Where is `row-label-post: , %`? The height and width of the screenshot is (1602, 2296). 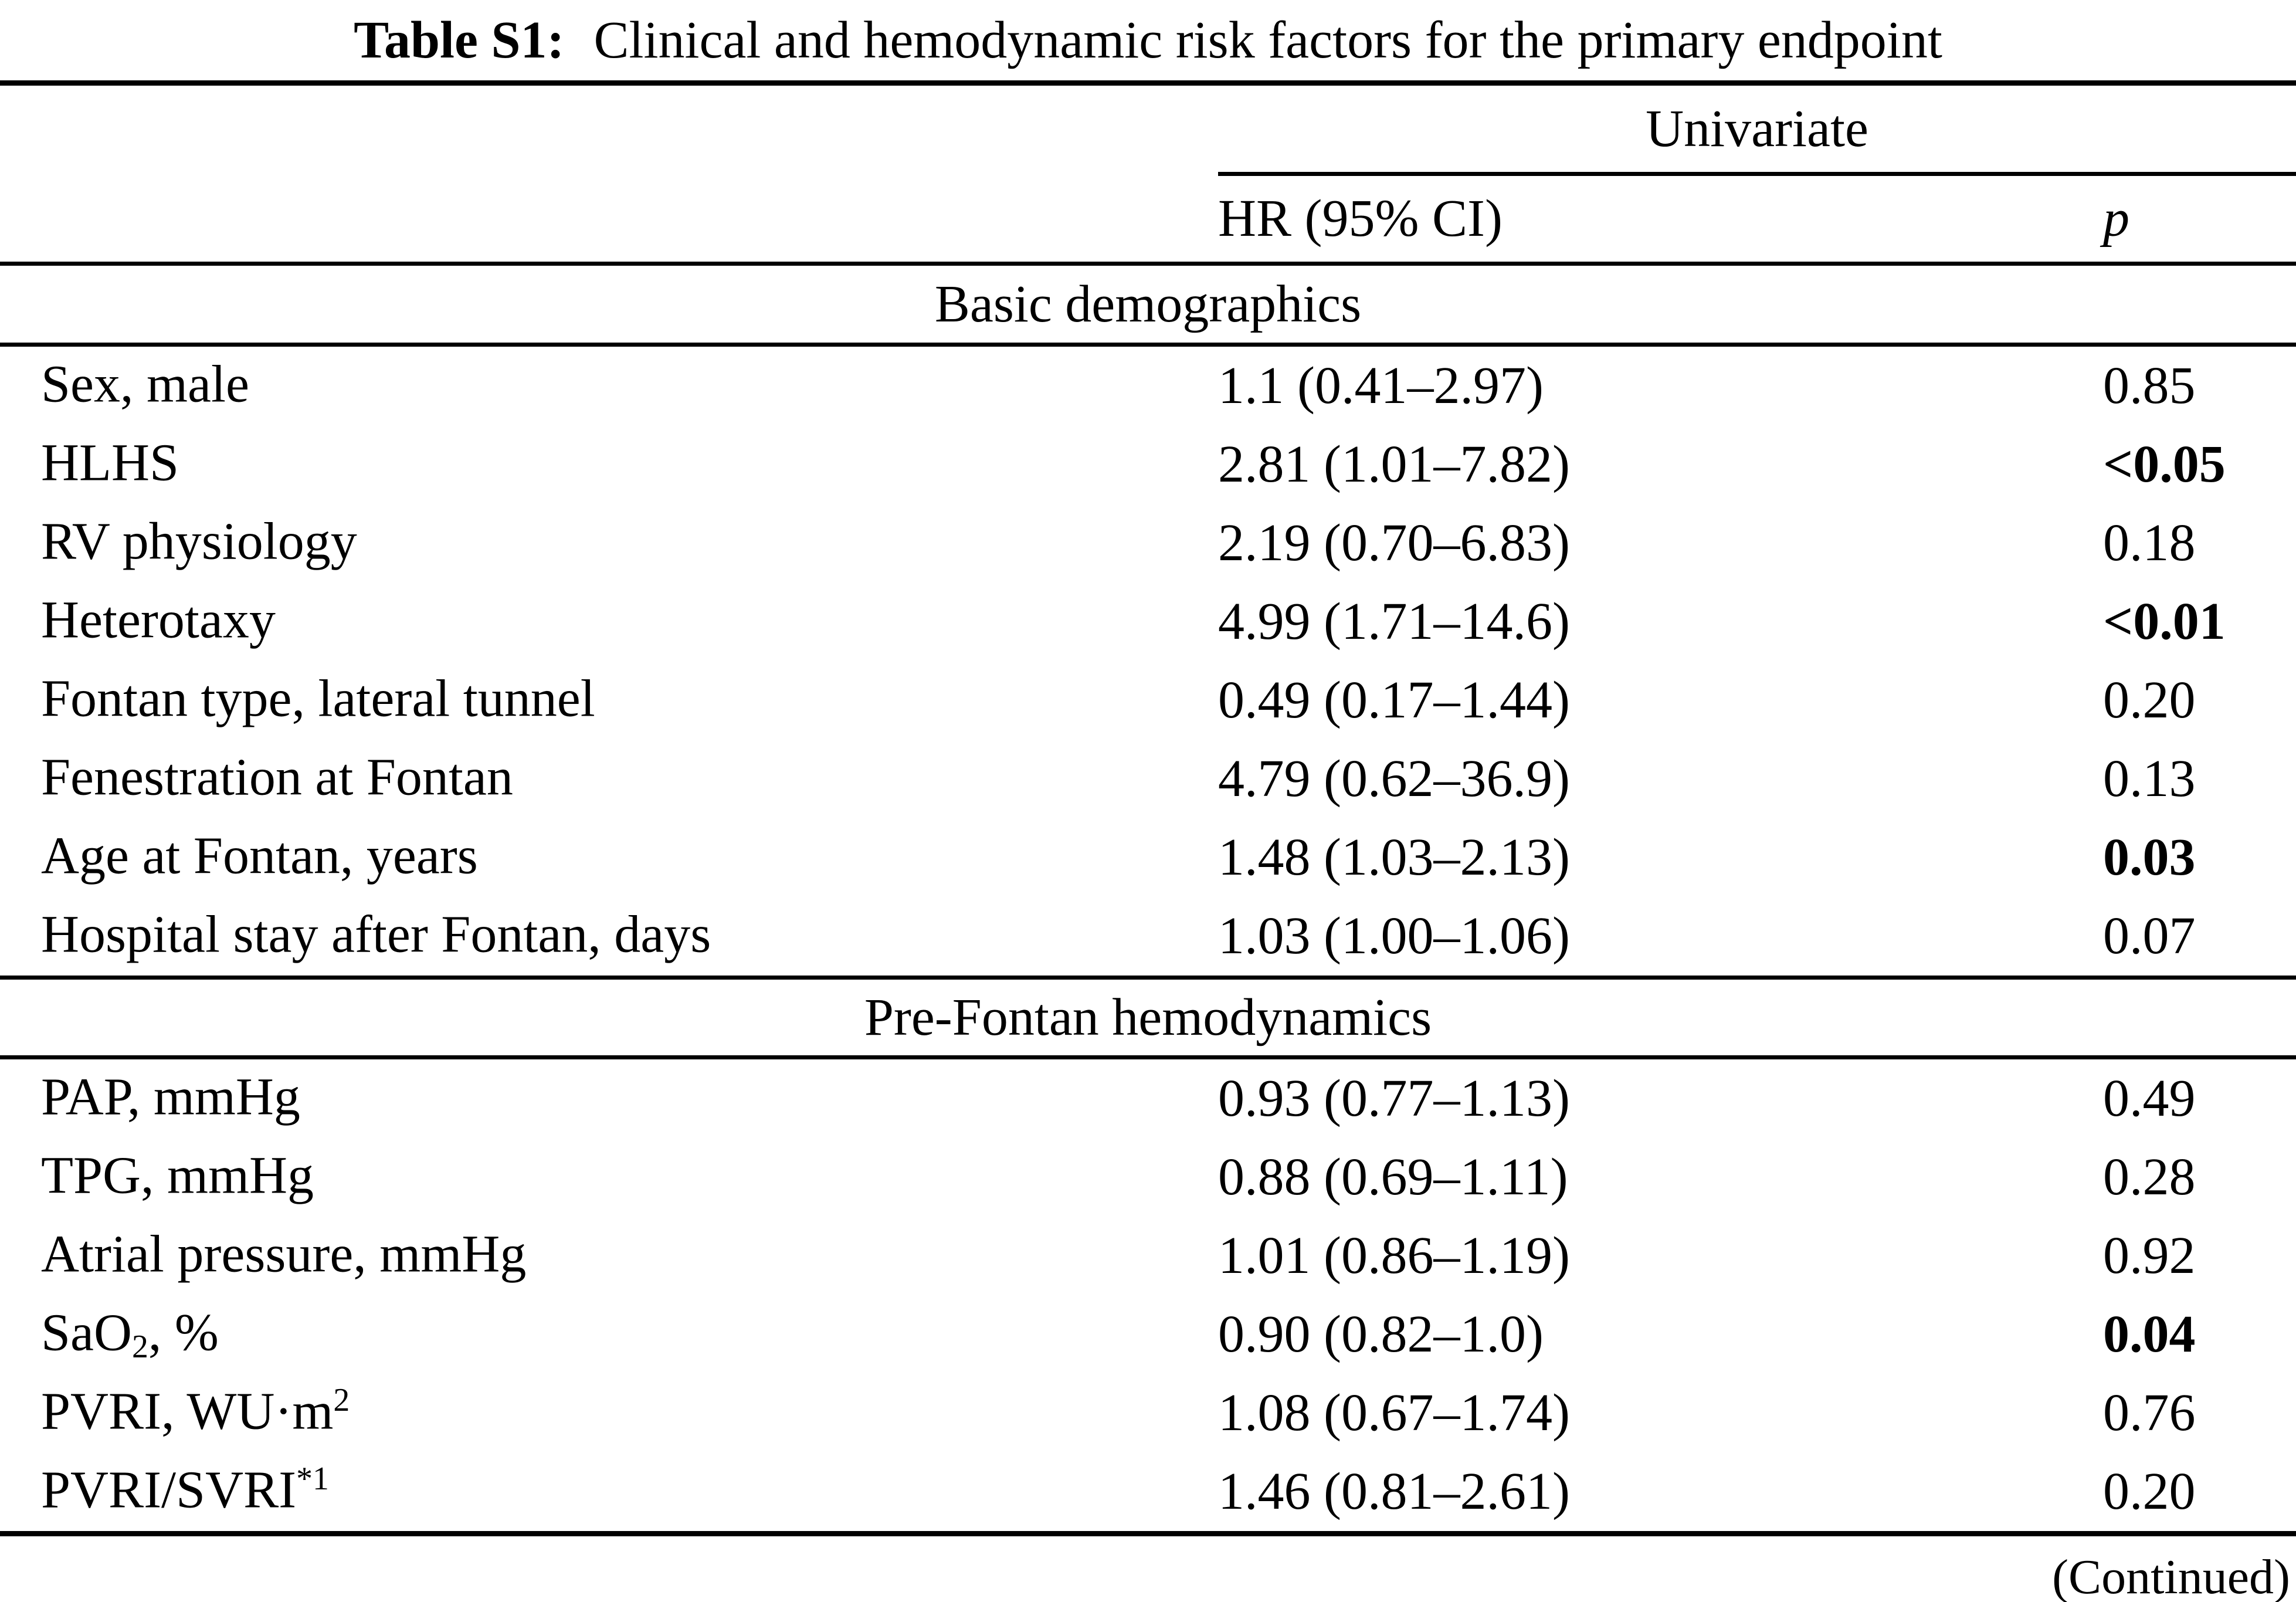 row-label-post: , % is located at coordinates (183, 1332).